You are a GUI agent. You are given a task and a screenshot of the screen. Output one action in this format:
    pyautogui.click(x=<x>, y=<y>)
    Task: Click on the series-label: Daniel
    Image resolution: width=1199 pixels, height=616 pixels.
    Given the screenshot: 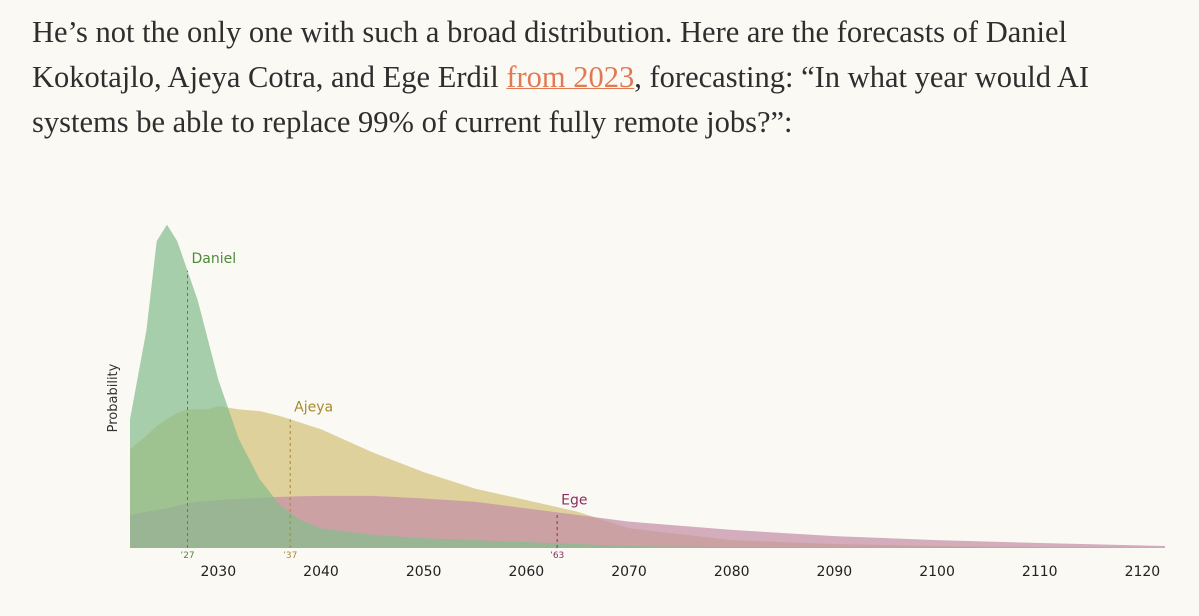 What is the action you would take?
    pyautogui.click(x=214, y=259)
    